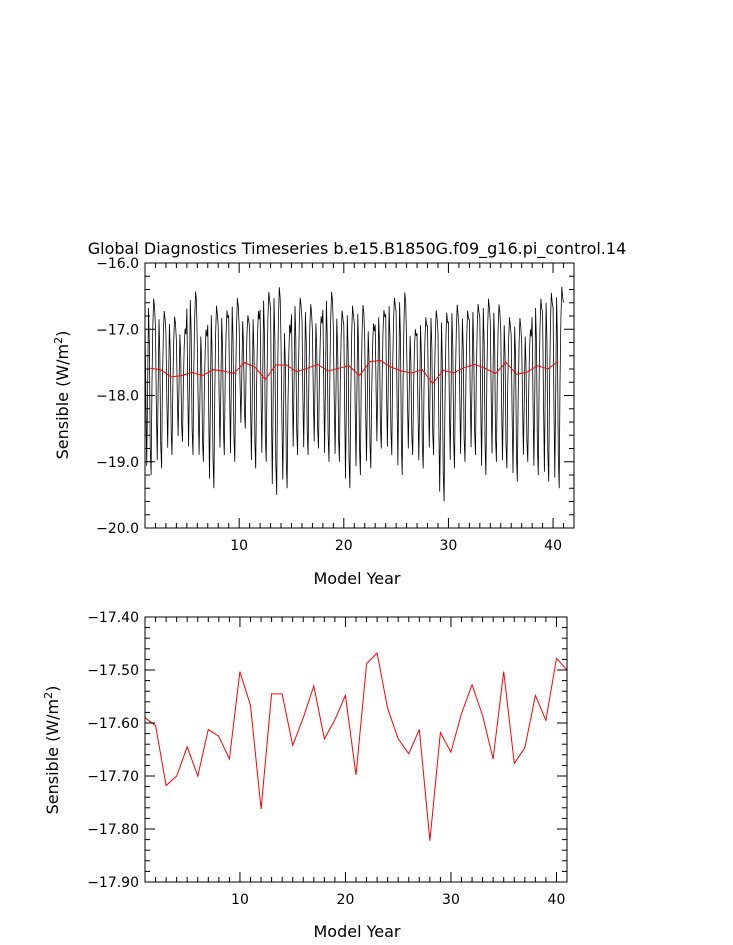  I want to click on chart-top-xtick-label: 30, so click(449, 546).